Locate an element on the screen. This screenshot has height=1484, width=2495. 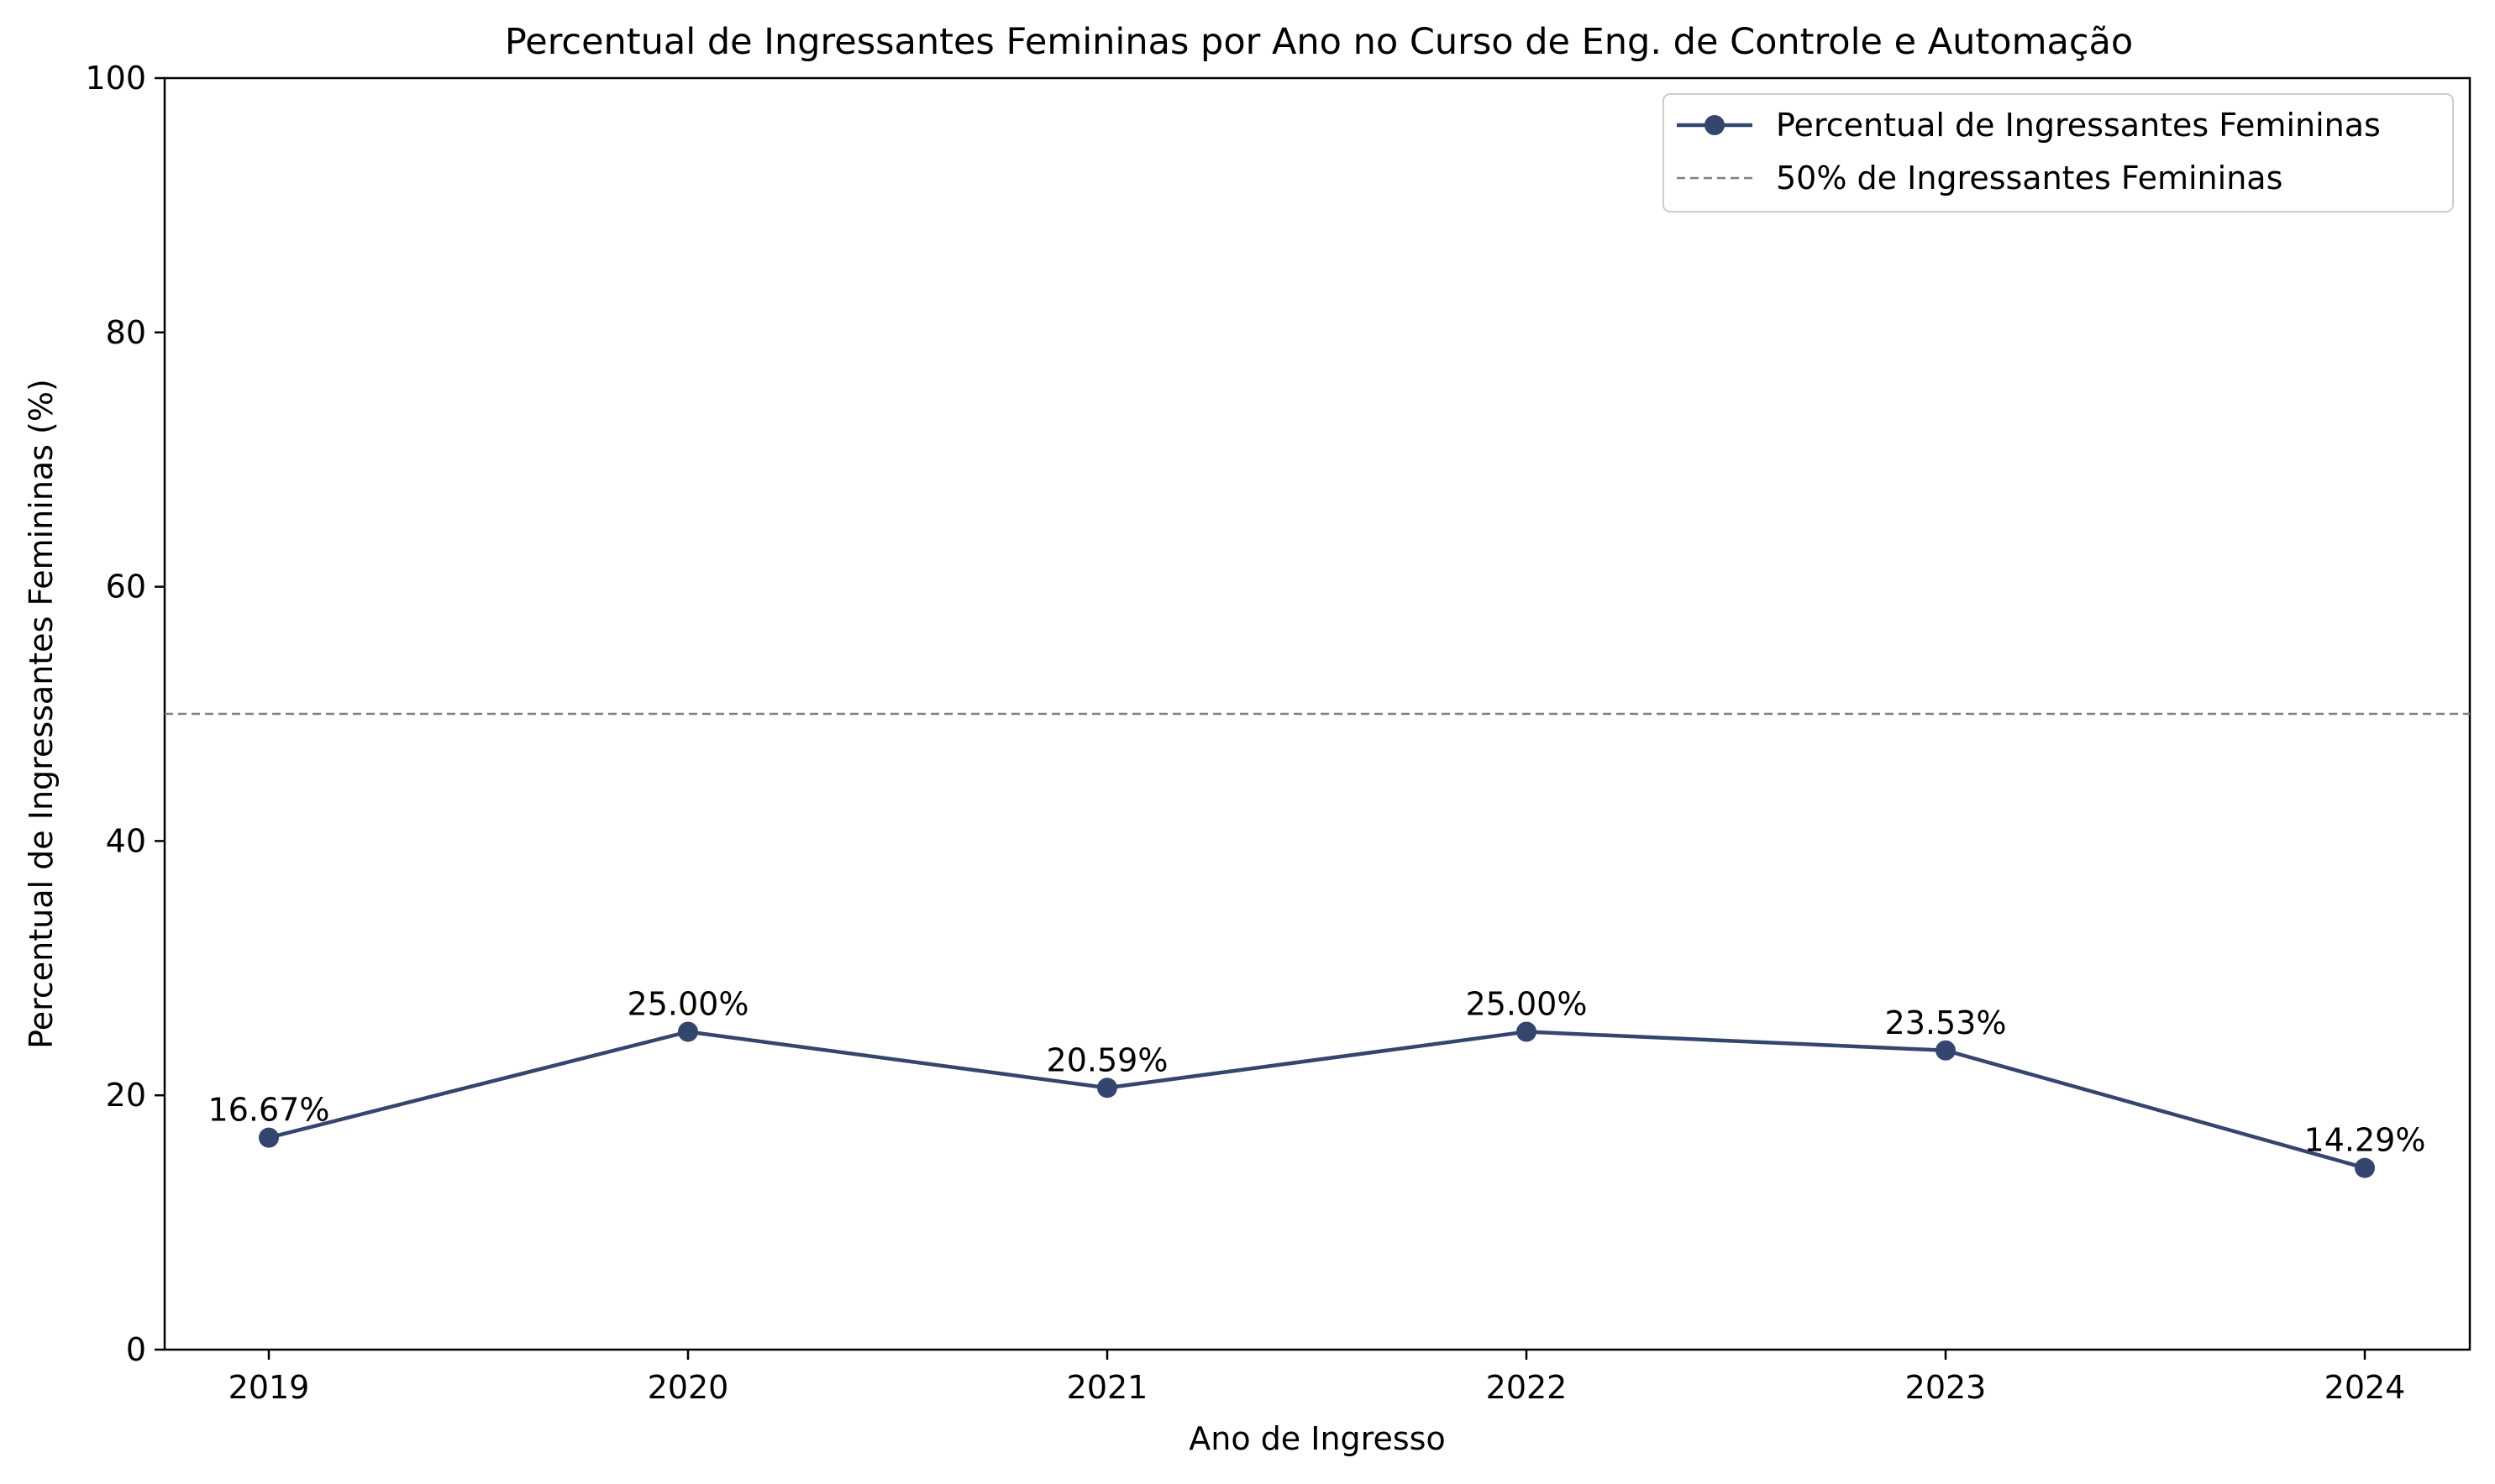
x-axis: 2019 2020 2021 2022 2023 2024 is located at coordinates (1317, 1378).